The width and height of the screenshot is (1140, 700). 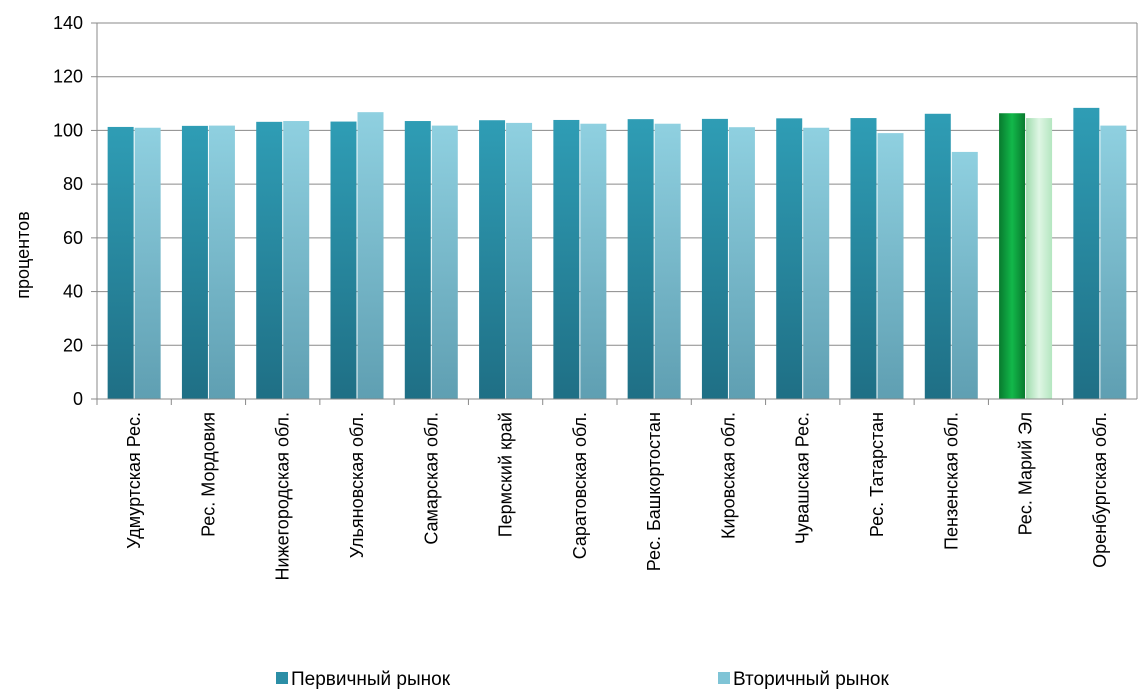 I want to click on x-category-label: Пензенская обл., so click(x=951, y=481).